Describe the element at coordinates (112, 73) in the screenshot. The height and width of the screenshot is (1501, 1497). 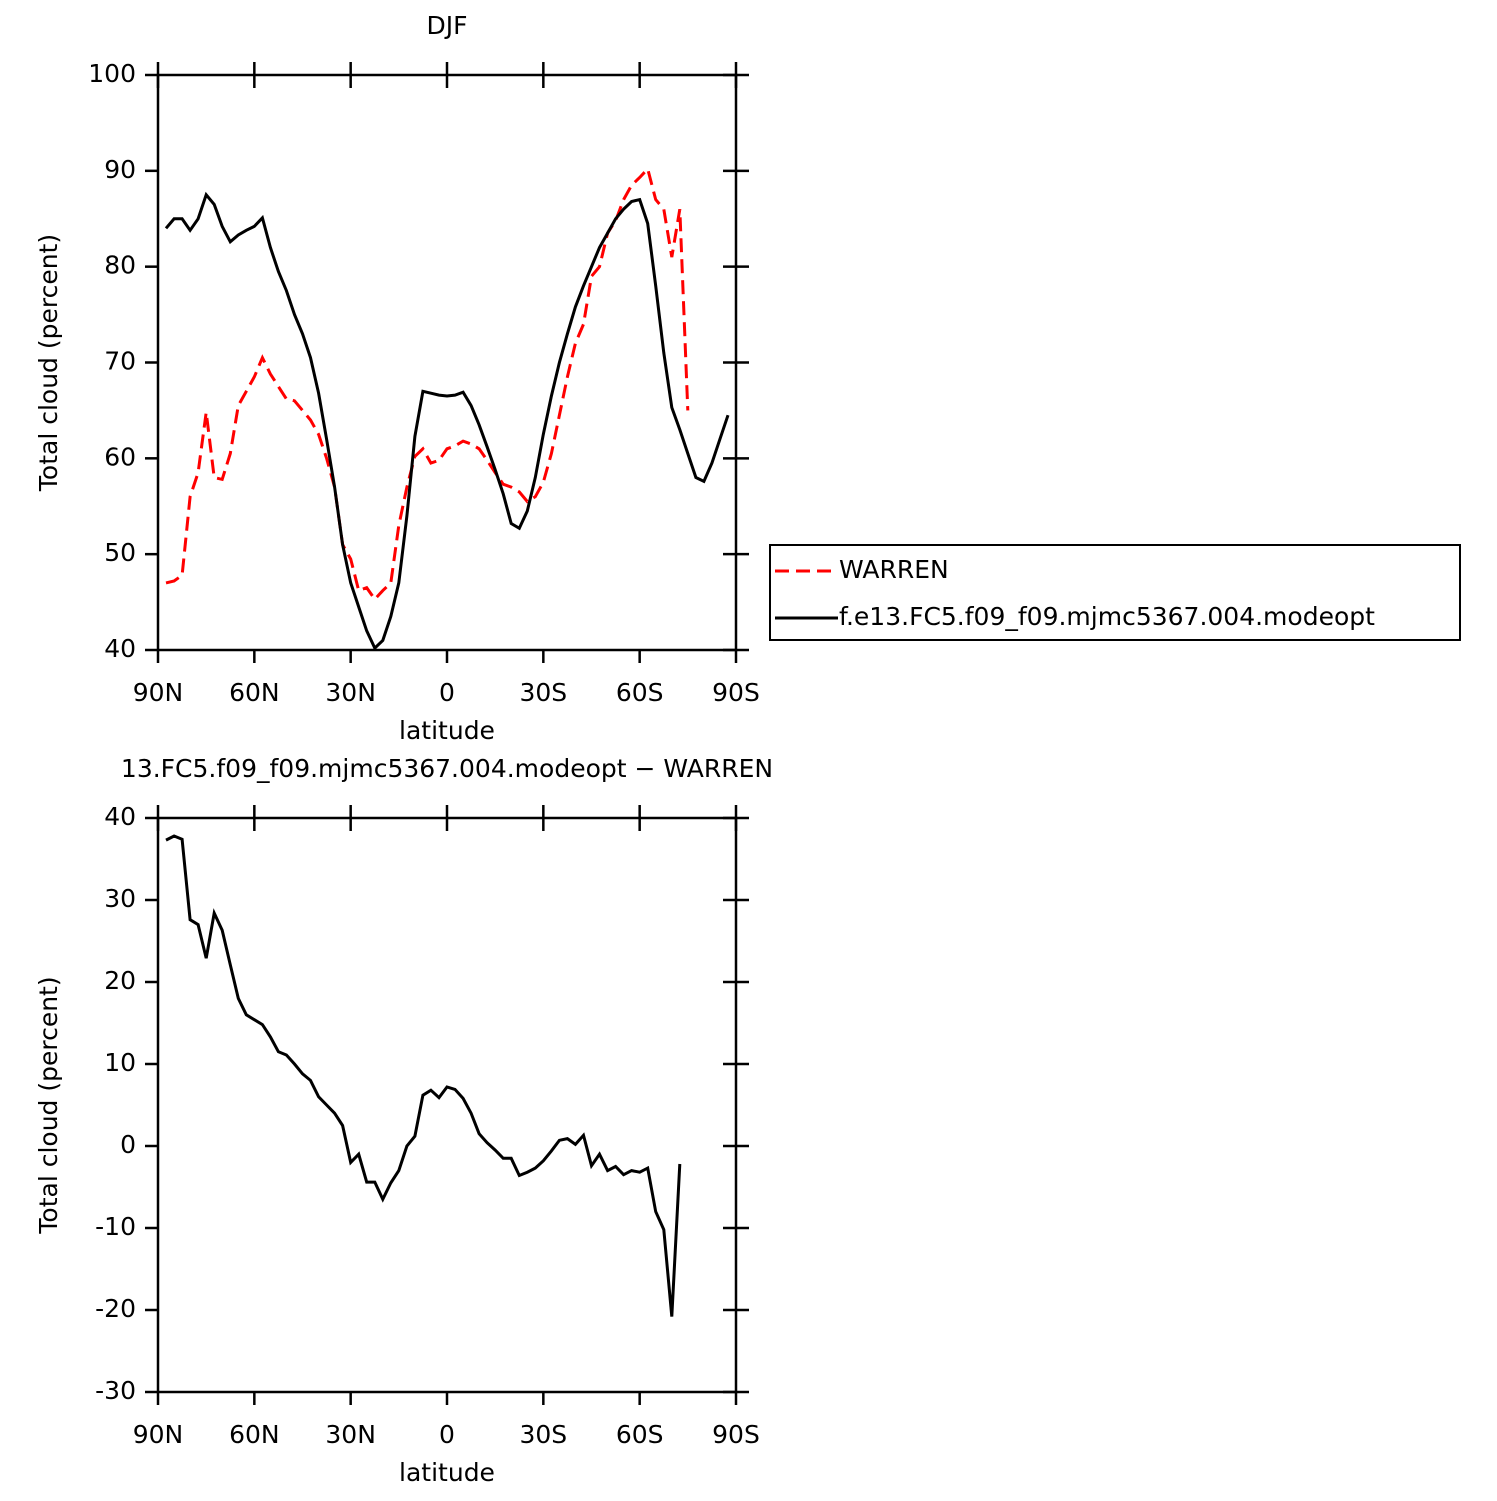
I see `y-tick-label: 100` at that location.